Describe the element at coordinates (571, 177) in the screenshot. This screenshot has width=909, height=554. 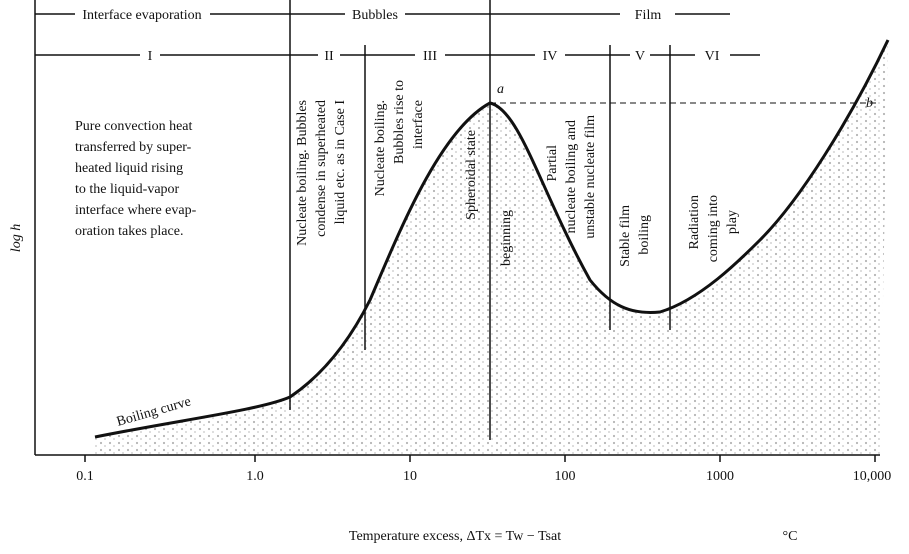
I see `region-text: nucleate boiling and` at that location.